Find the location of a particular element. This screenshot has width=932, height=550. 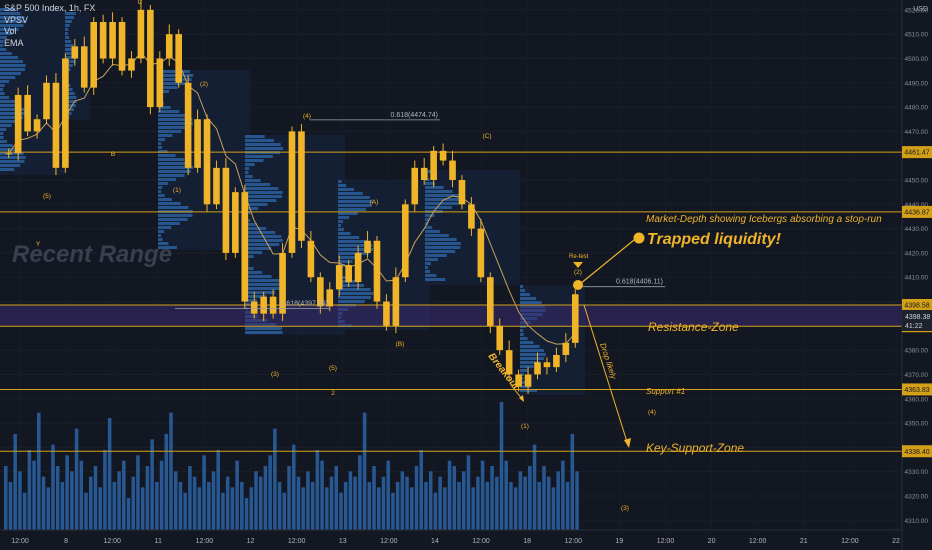

wave-label: (2) is located at coordinates (578, 272).